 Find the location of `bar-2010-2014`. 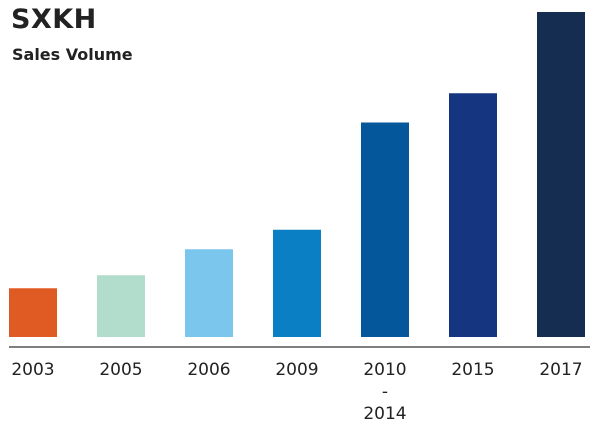

bar-2010-2014 is located at coordinates (385, 229).